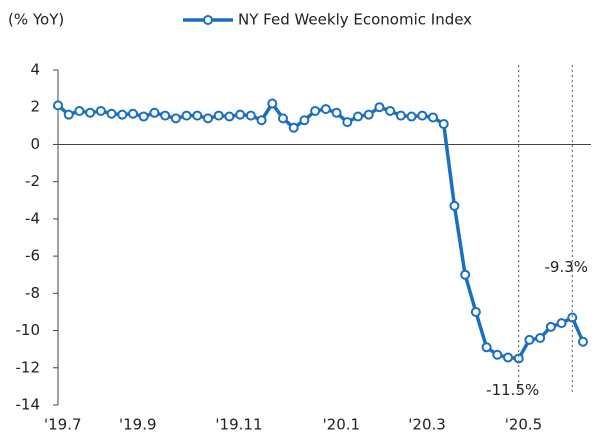 The image size is (602, 435). I want to click on y-axis-label: (% YoY), so click(36, 20).